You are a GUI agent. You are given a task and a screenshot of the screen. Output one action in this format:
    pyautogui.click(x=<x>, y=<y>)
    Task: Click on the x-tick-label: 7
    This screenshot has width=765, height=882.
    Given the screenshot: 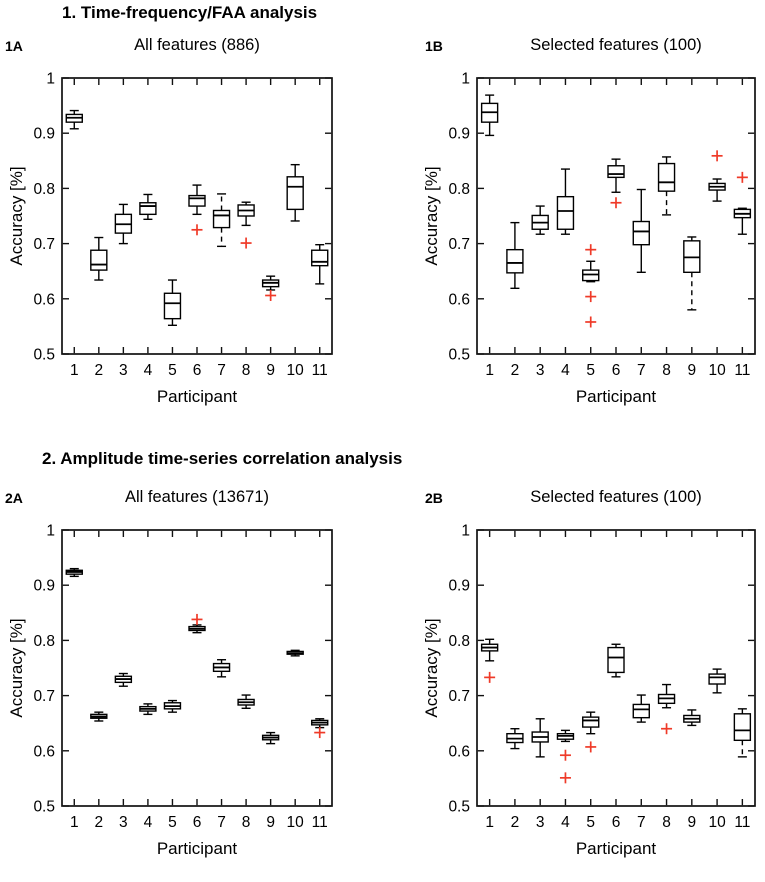 What is the action you would take?
    pyautogui.click(x=641, y=822)
    